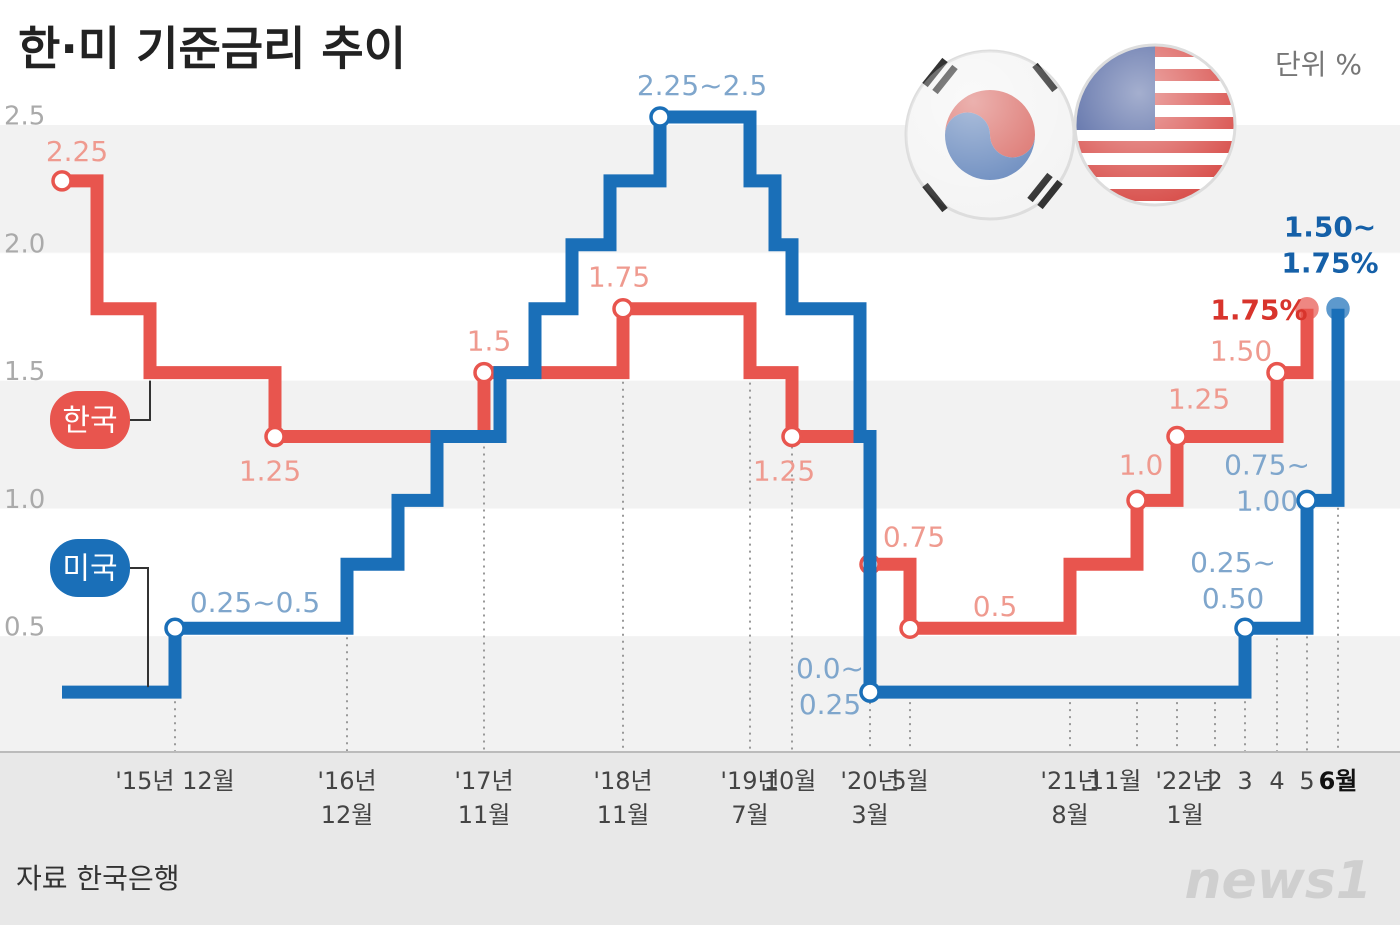 The image size is (1400, 929). Describe the element at coordinates (914, 536) in the screenshot. I see `data-label: 0.75` at that location.